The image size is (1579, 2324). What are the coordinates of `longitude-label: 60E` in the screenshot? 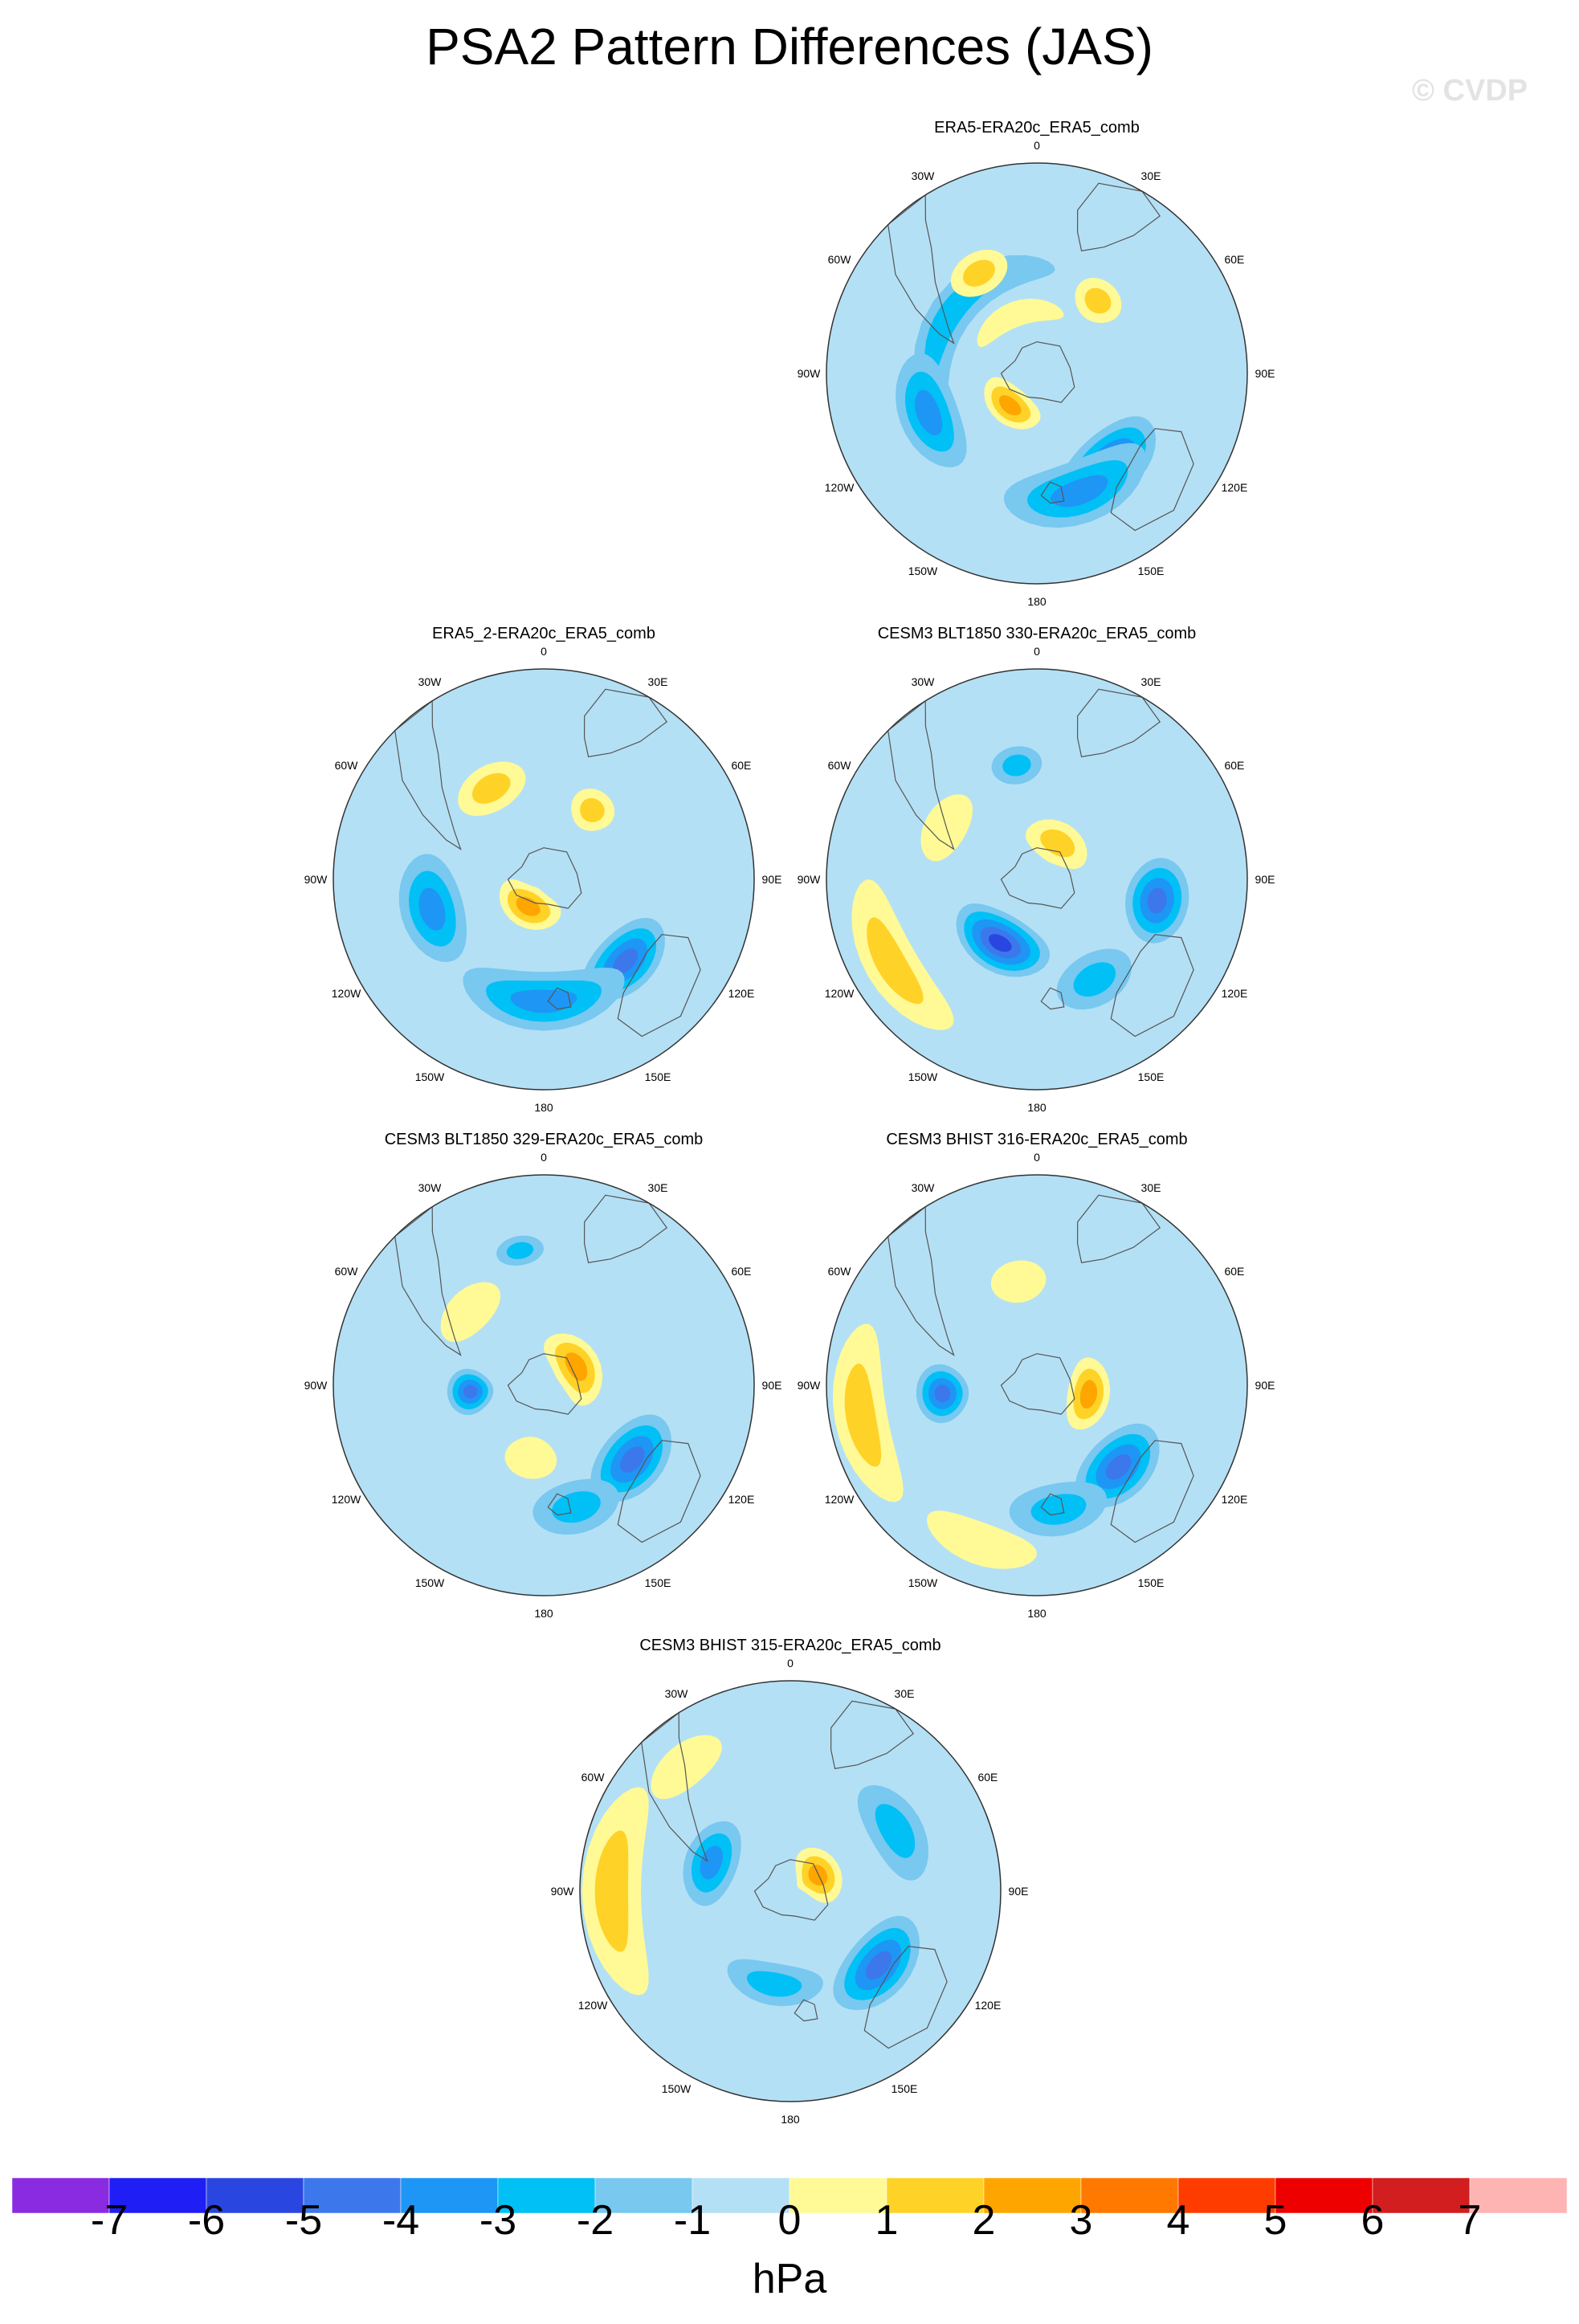 It's located at (1234, 766).